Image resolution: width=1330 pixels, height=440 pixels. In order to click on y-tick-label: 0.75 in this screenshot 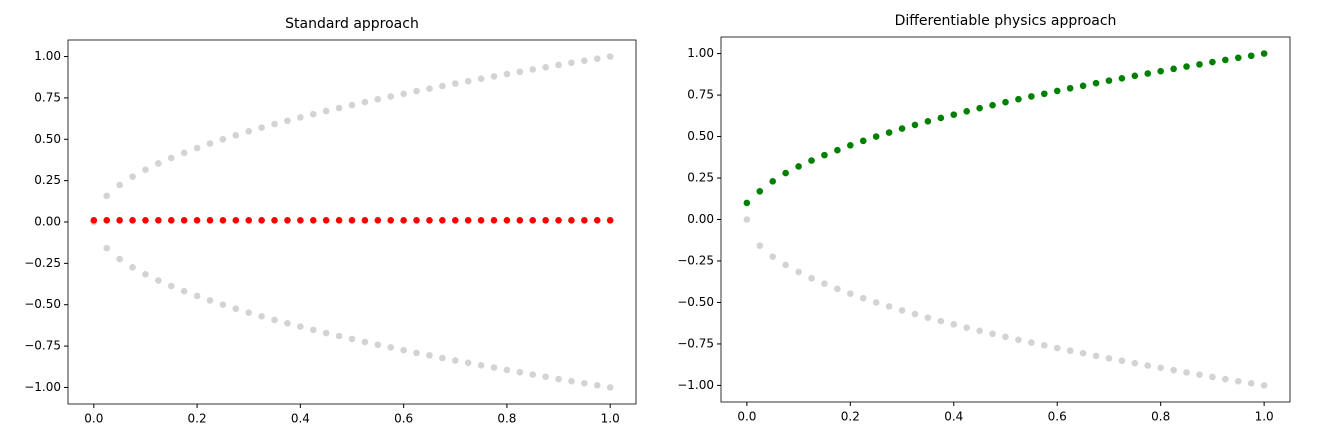, I will do `click(700, 95)`.